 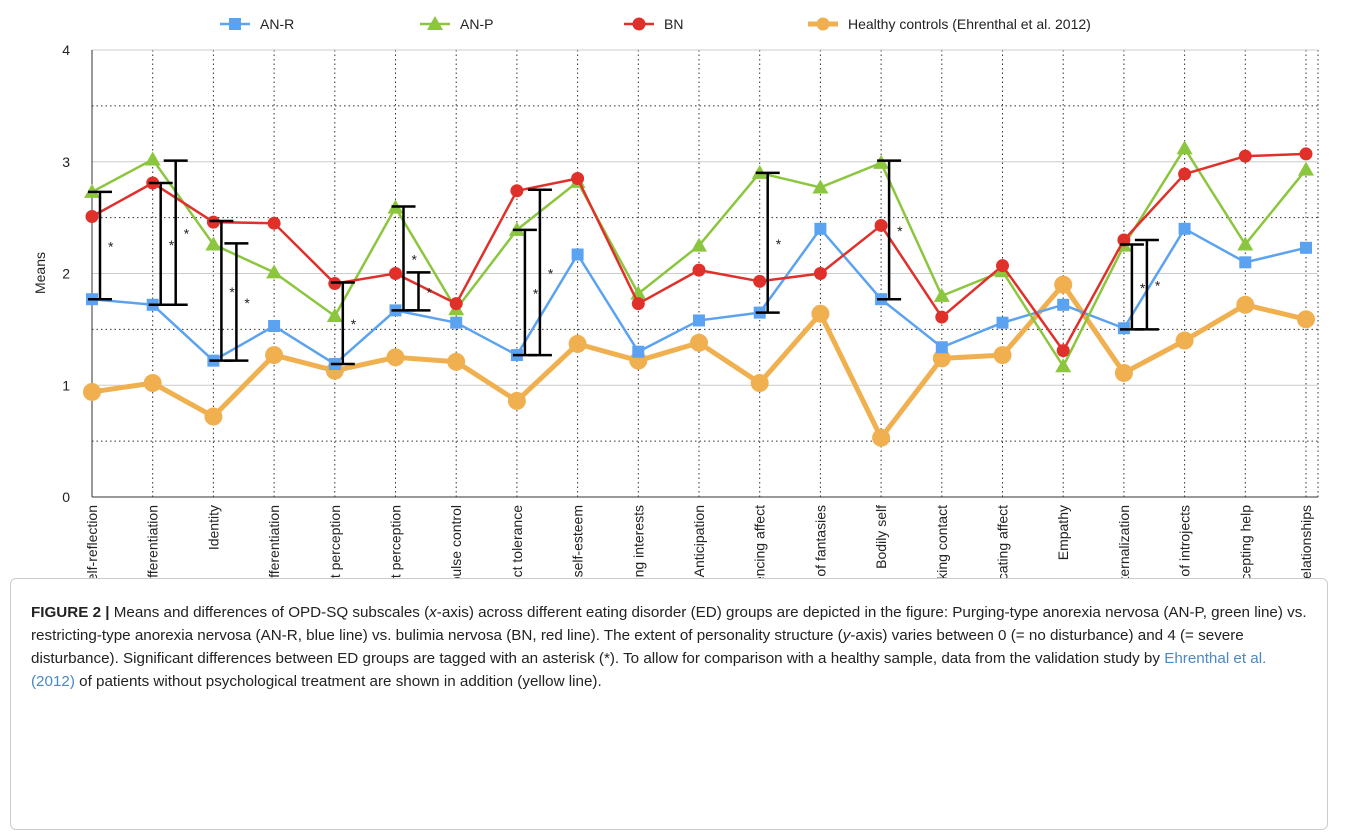 I want to click on caption-italic: y, so click(x=846, y=635).